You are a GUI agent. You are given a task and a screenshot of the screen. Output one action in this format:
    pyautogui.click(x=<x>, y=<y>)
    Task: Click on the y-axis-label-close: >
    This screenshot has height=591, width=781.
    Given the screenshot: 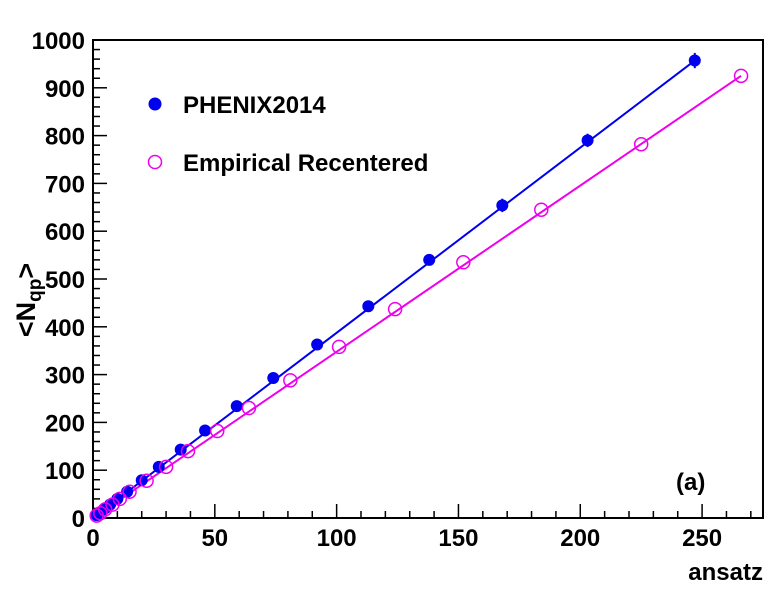 What is the action you would take?
    pyautogui.click(x=26, y=271)
    